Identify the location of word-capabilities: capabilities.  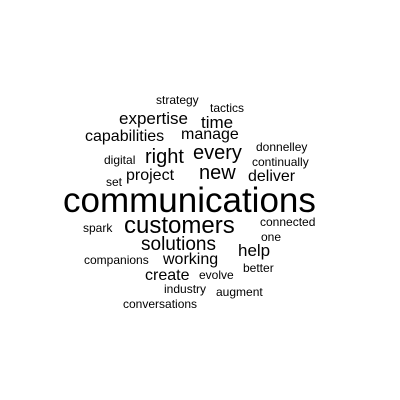
(125, 136).